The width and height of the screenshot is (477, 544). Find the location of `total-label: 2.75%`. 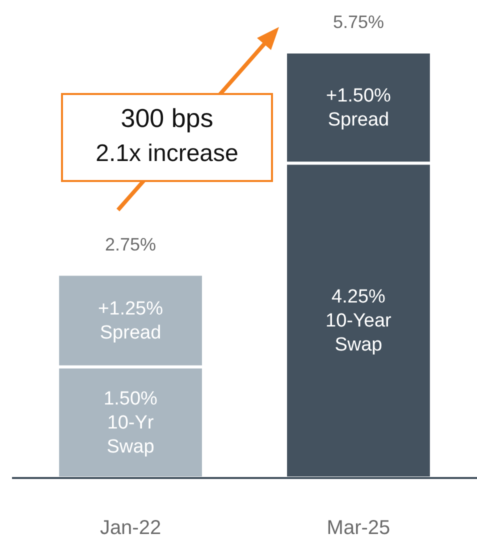

total-label: 2.75% is located at coordinates (130, 244).